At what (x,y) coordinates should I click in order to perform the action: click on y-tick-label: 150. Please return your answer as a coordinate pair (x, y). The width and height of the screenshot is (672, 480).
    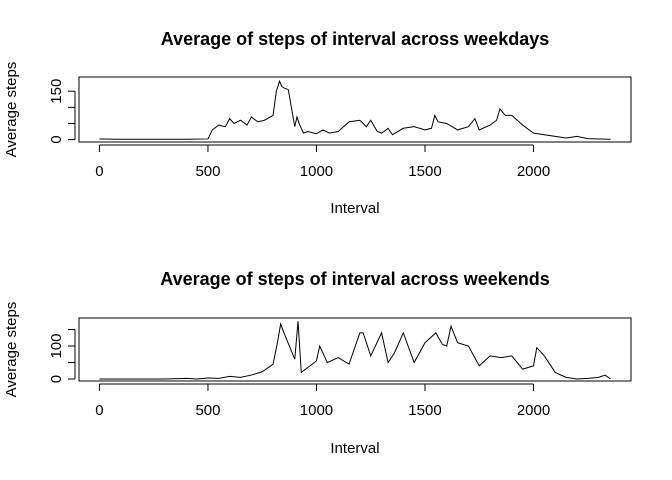
    Looking at the image, I should click on (56, 91).